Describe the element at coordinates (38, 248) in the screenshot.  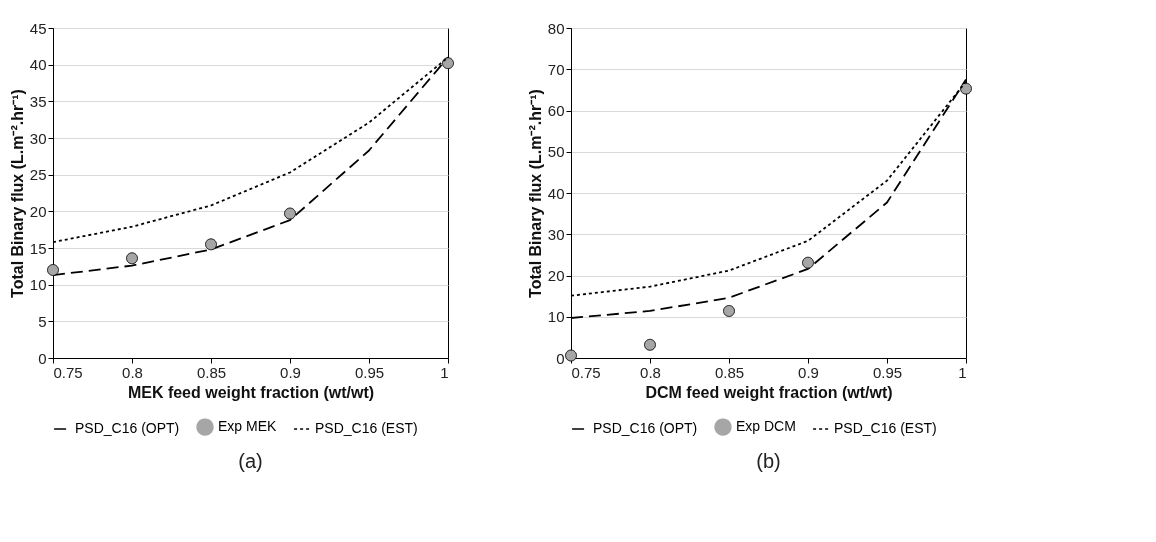
I see `y-tick-label: 15` at that location.